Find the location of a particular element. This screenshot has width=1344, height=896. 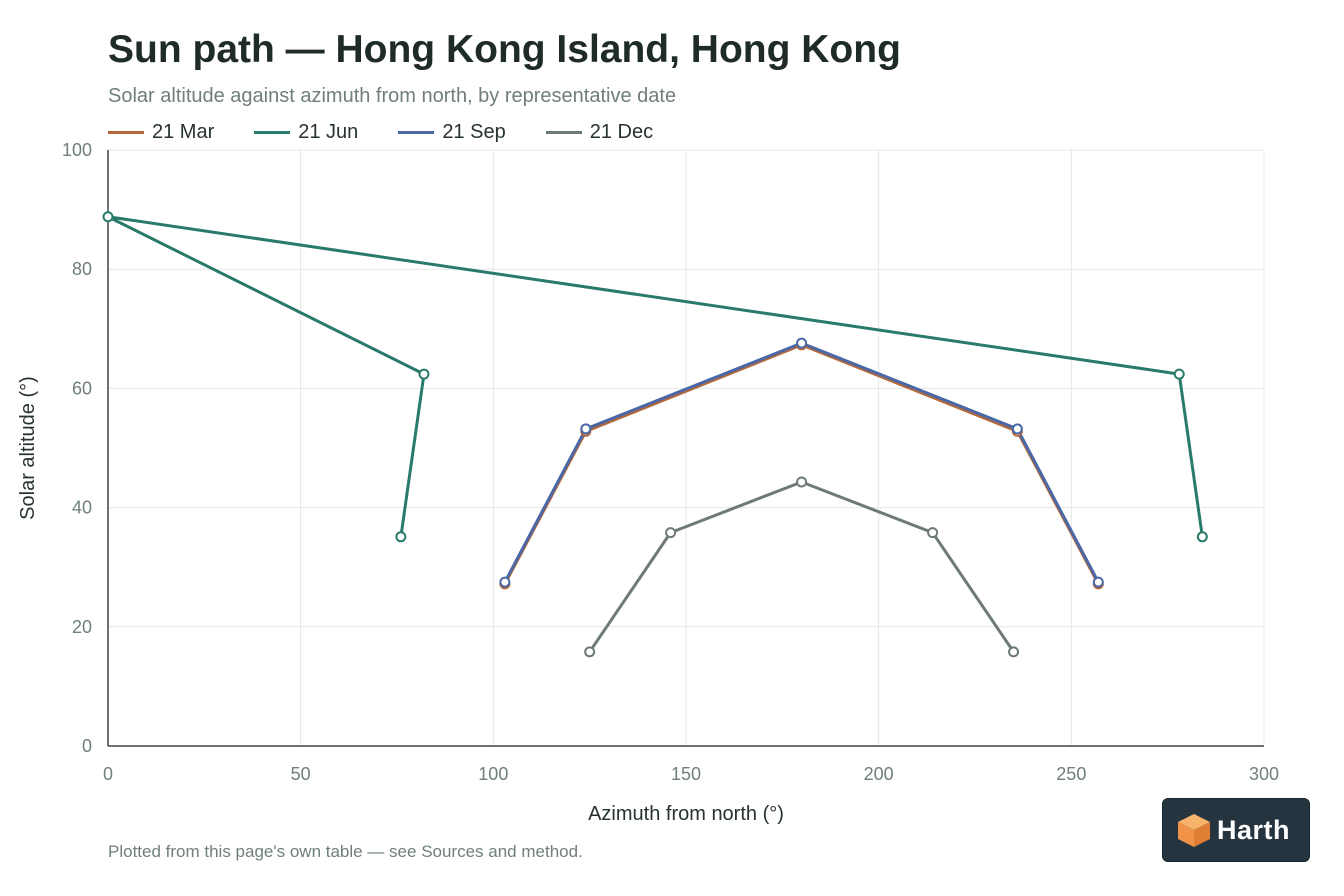

legend-swatch-dec is located at coordinates (563, 132).